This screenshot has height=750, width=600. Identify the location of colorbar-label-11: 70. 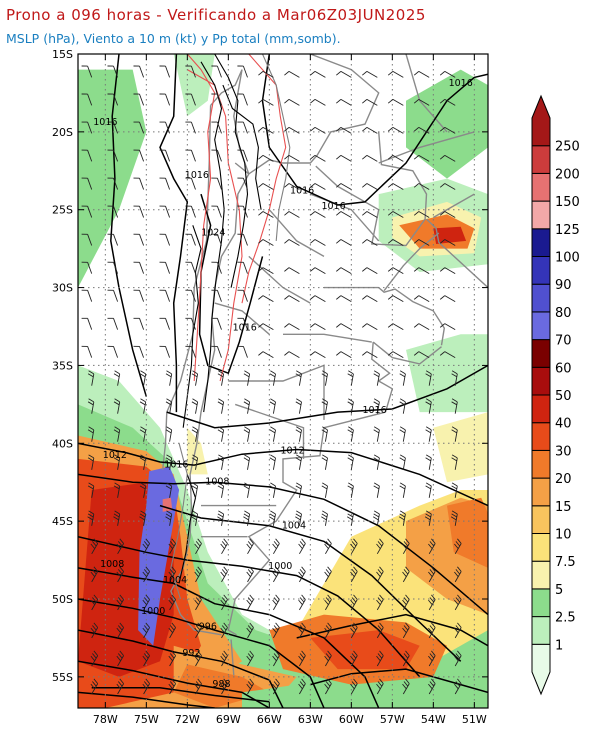
(563, 341).